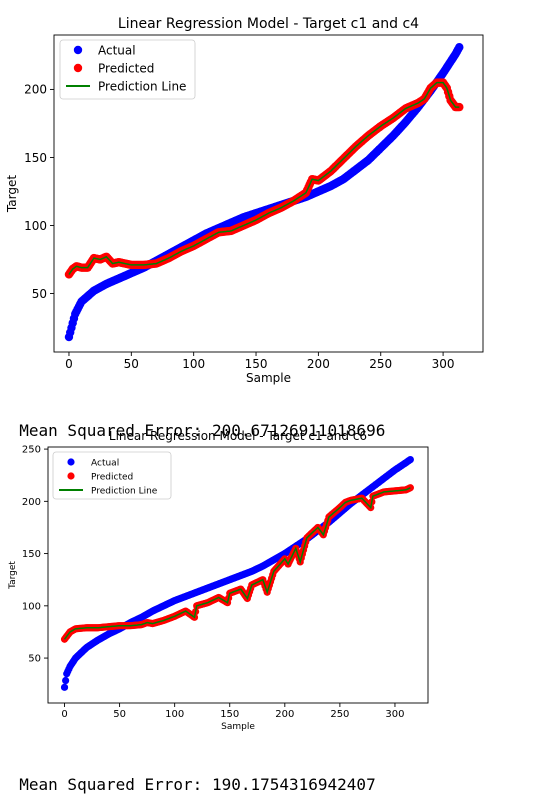 The width and height of the screenshot is (549, 794). Describe the element at coordinates (111, 784) in the screenshot. I see `mse-label-2: Mean Squared Error:` at that location.